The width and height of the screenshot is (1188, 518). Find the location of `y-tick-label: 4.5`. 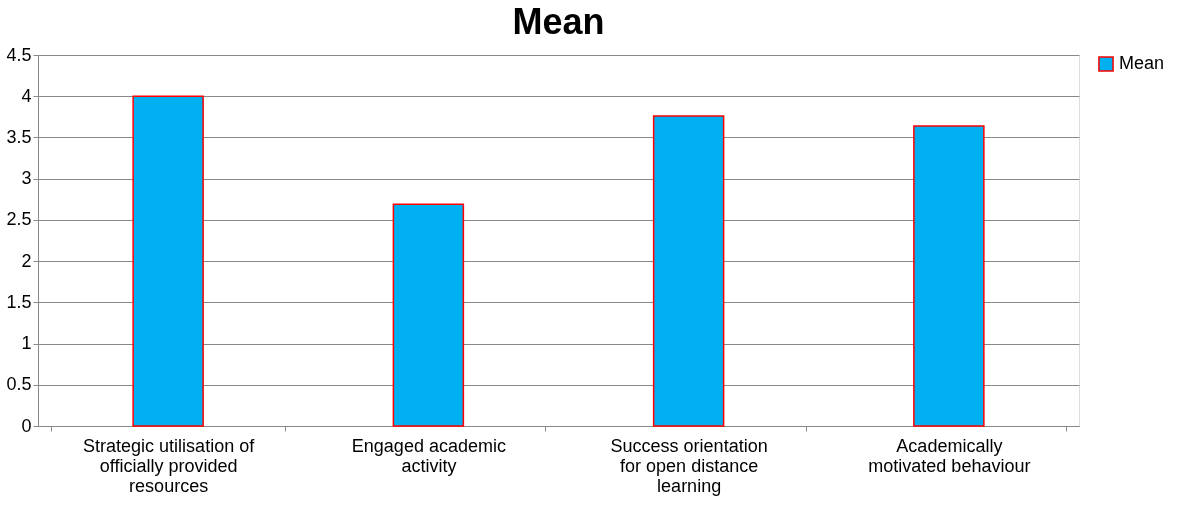

y-tick-label: 4.5 is located at coordinates (19, 54).